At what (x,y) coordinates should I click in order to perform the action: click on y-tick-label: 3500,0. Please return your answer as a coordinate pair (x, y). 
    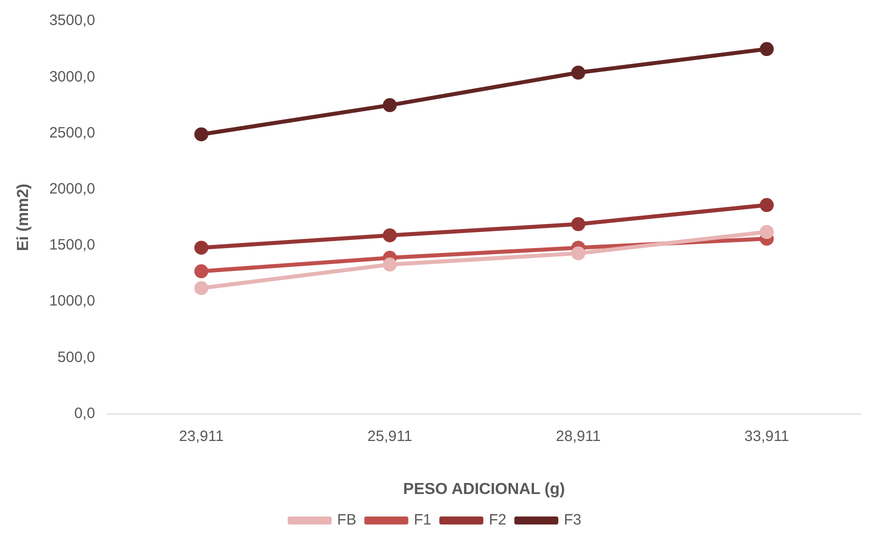
    Looking at the image, I should click on (72, 21).